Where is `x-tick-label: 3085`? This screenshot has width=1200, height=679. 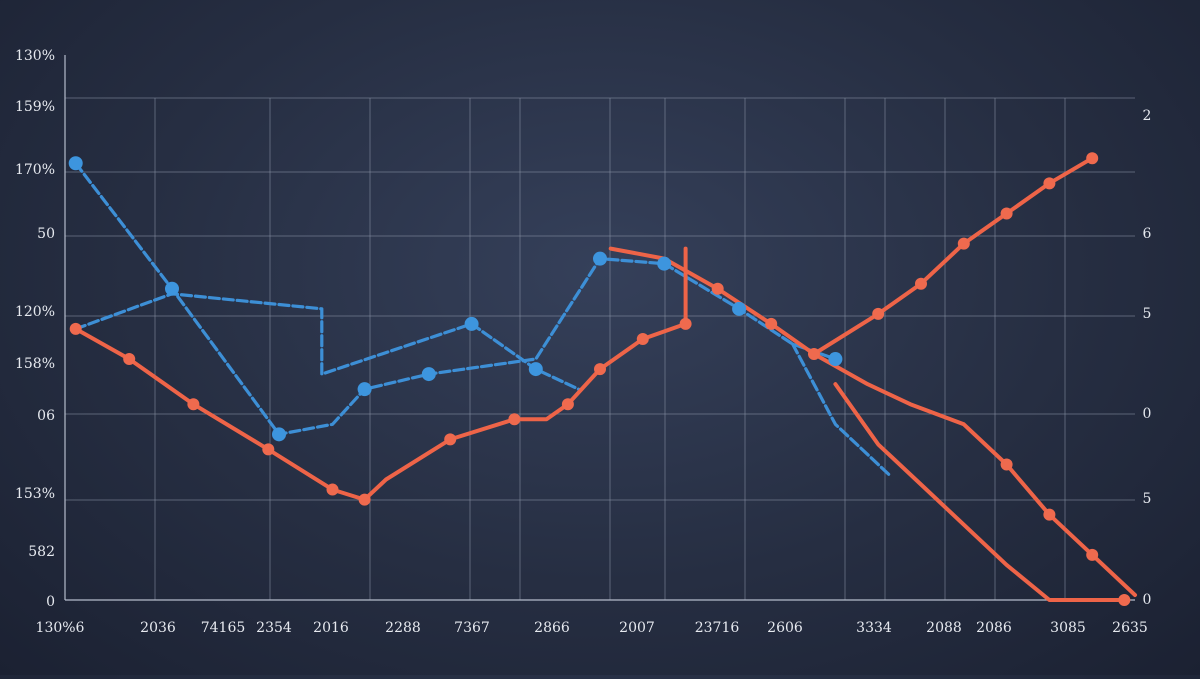 x-tick-label: 3085 is located at coordinates (1068, 628).